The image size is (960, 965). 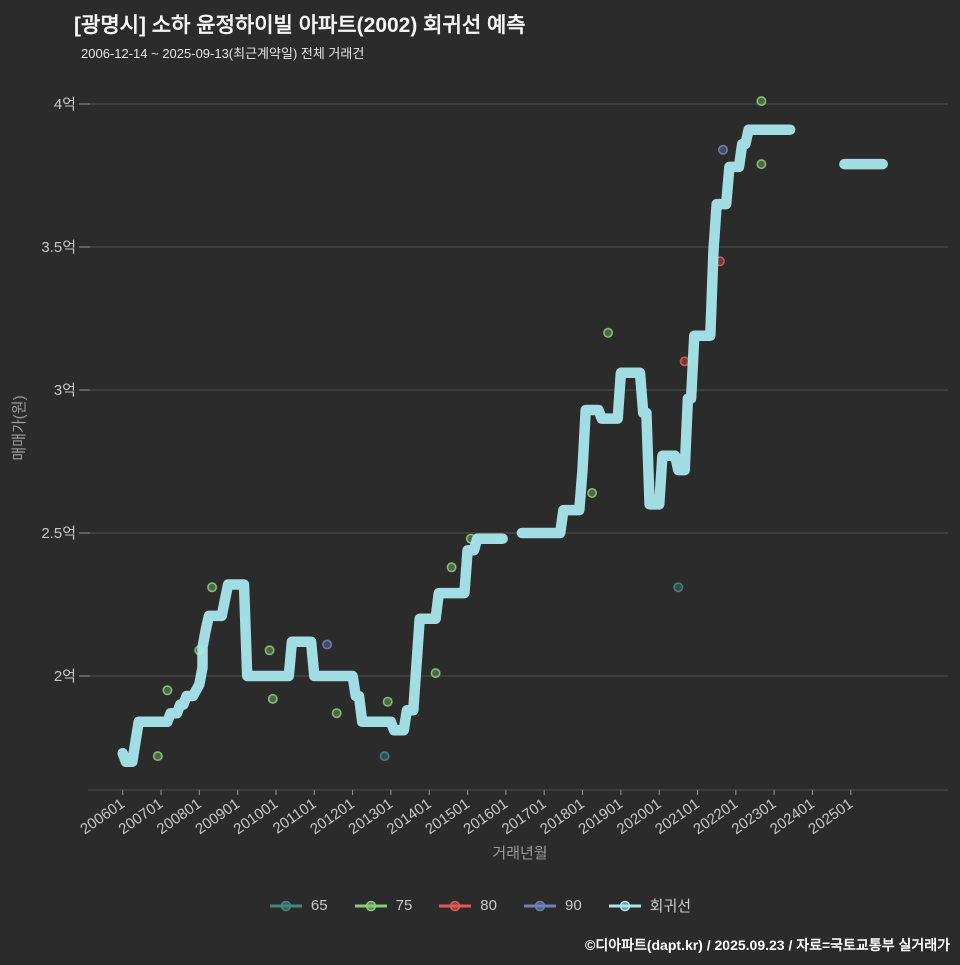 I want to click on legend-item-90: 90, so click(x=552, y=905).